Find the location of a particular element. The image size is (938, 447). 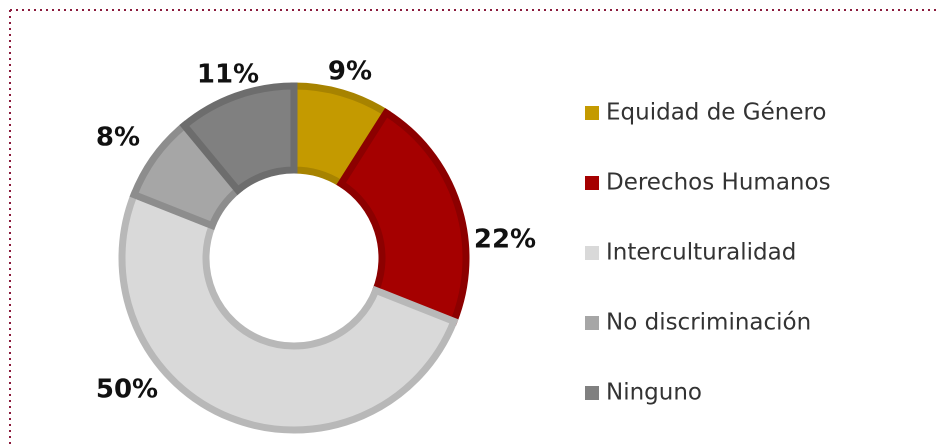

legend-label: Derechos Humanos is located at coordinates (718, 183).